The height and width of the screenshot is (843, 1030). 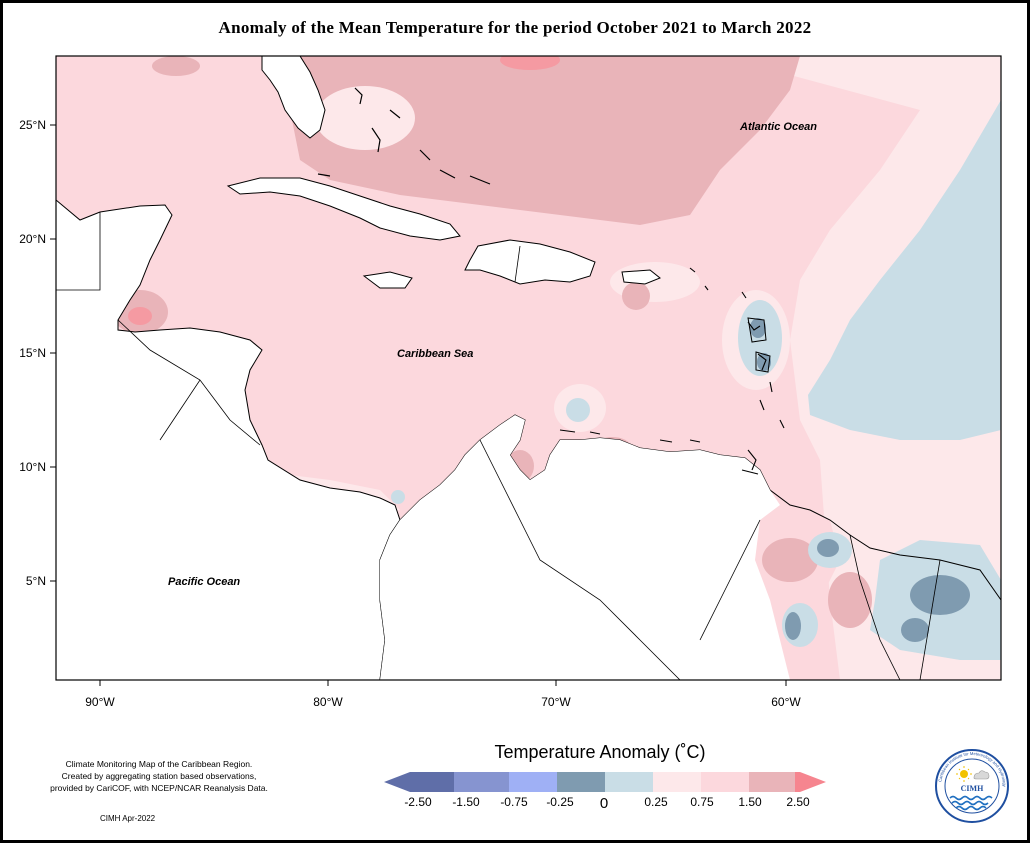 What do you see at coordinates (466, 802) in the screenshot?
I see `legend-label-1: -1.50` at bounding box center [466, 802].